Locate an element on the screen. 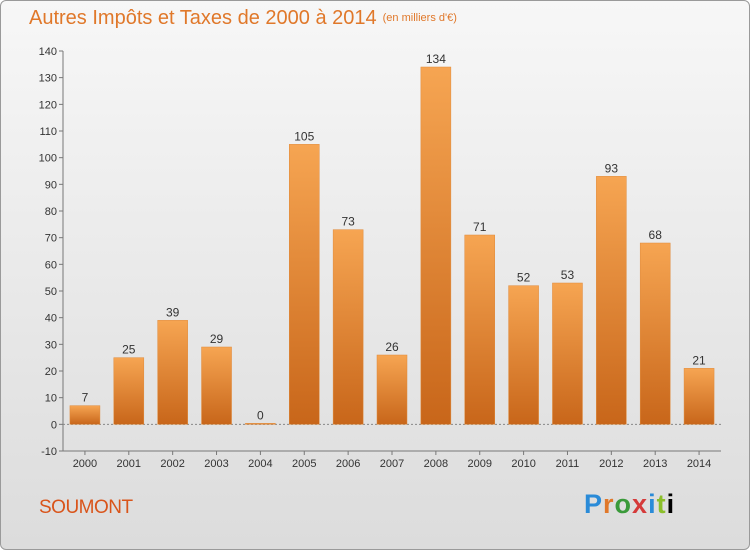 This screenshot has width=750, height=550. y-tick-label: 10 is located at coordinates (51, 399).